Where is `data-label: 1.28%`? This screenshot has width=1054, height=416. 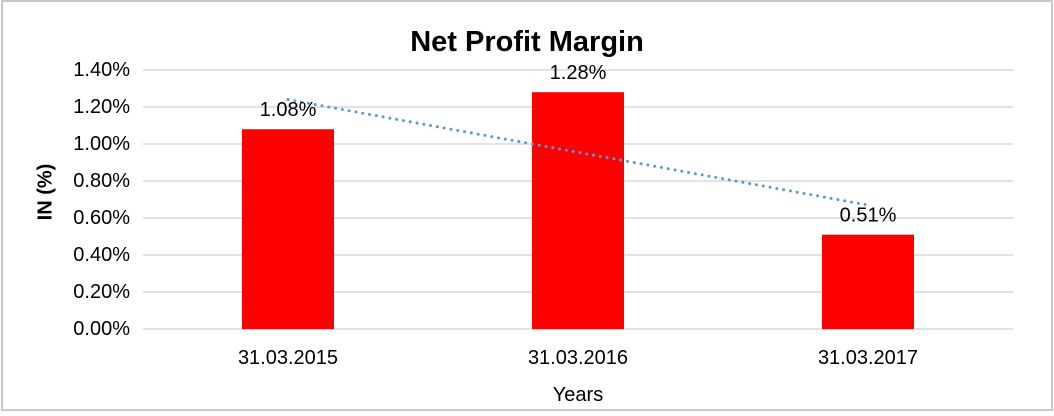
data-label: 1.28% is located at coordinates (578, 73).